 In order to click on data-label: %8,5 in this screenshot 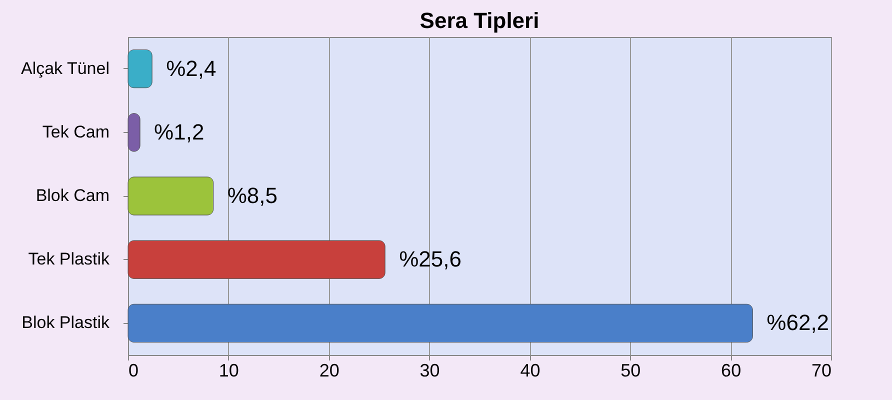, I will do `click(252, 195)`.